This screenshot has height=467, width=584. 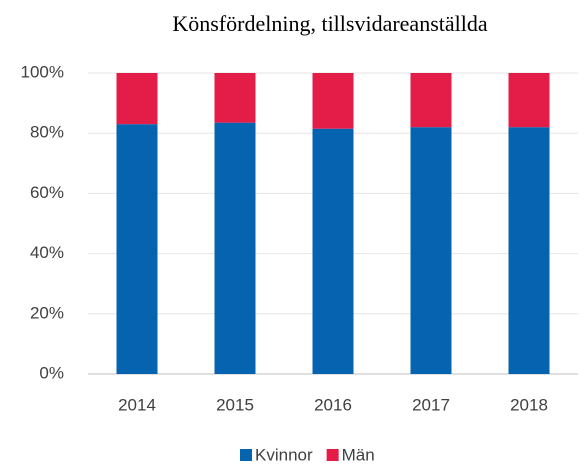 I want to click on y-tick-label: 20%, so click(x=47, y=312).